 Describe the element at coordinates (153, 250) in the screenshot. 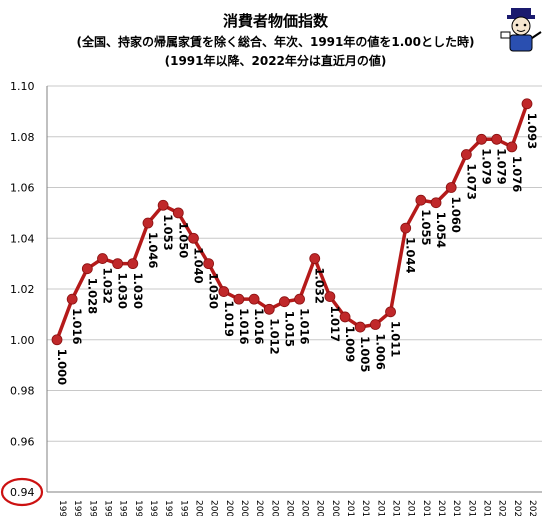

I see `data-label: 1.046` at that location.